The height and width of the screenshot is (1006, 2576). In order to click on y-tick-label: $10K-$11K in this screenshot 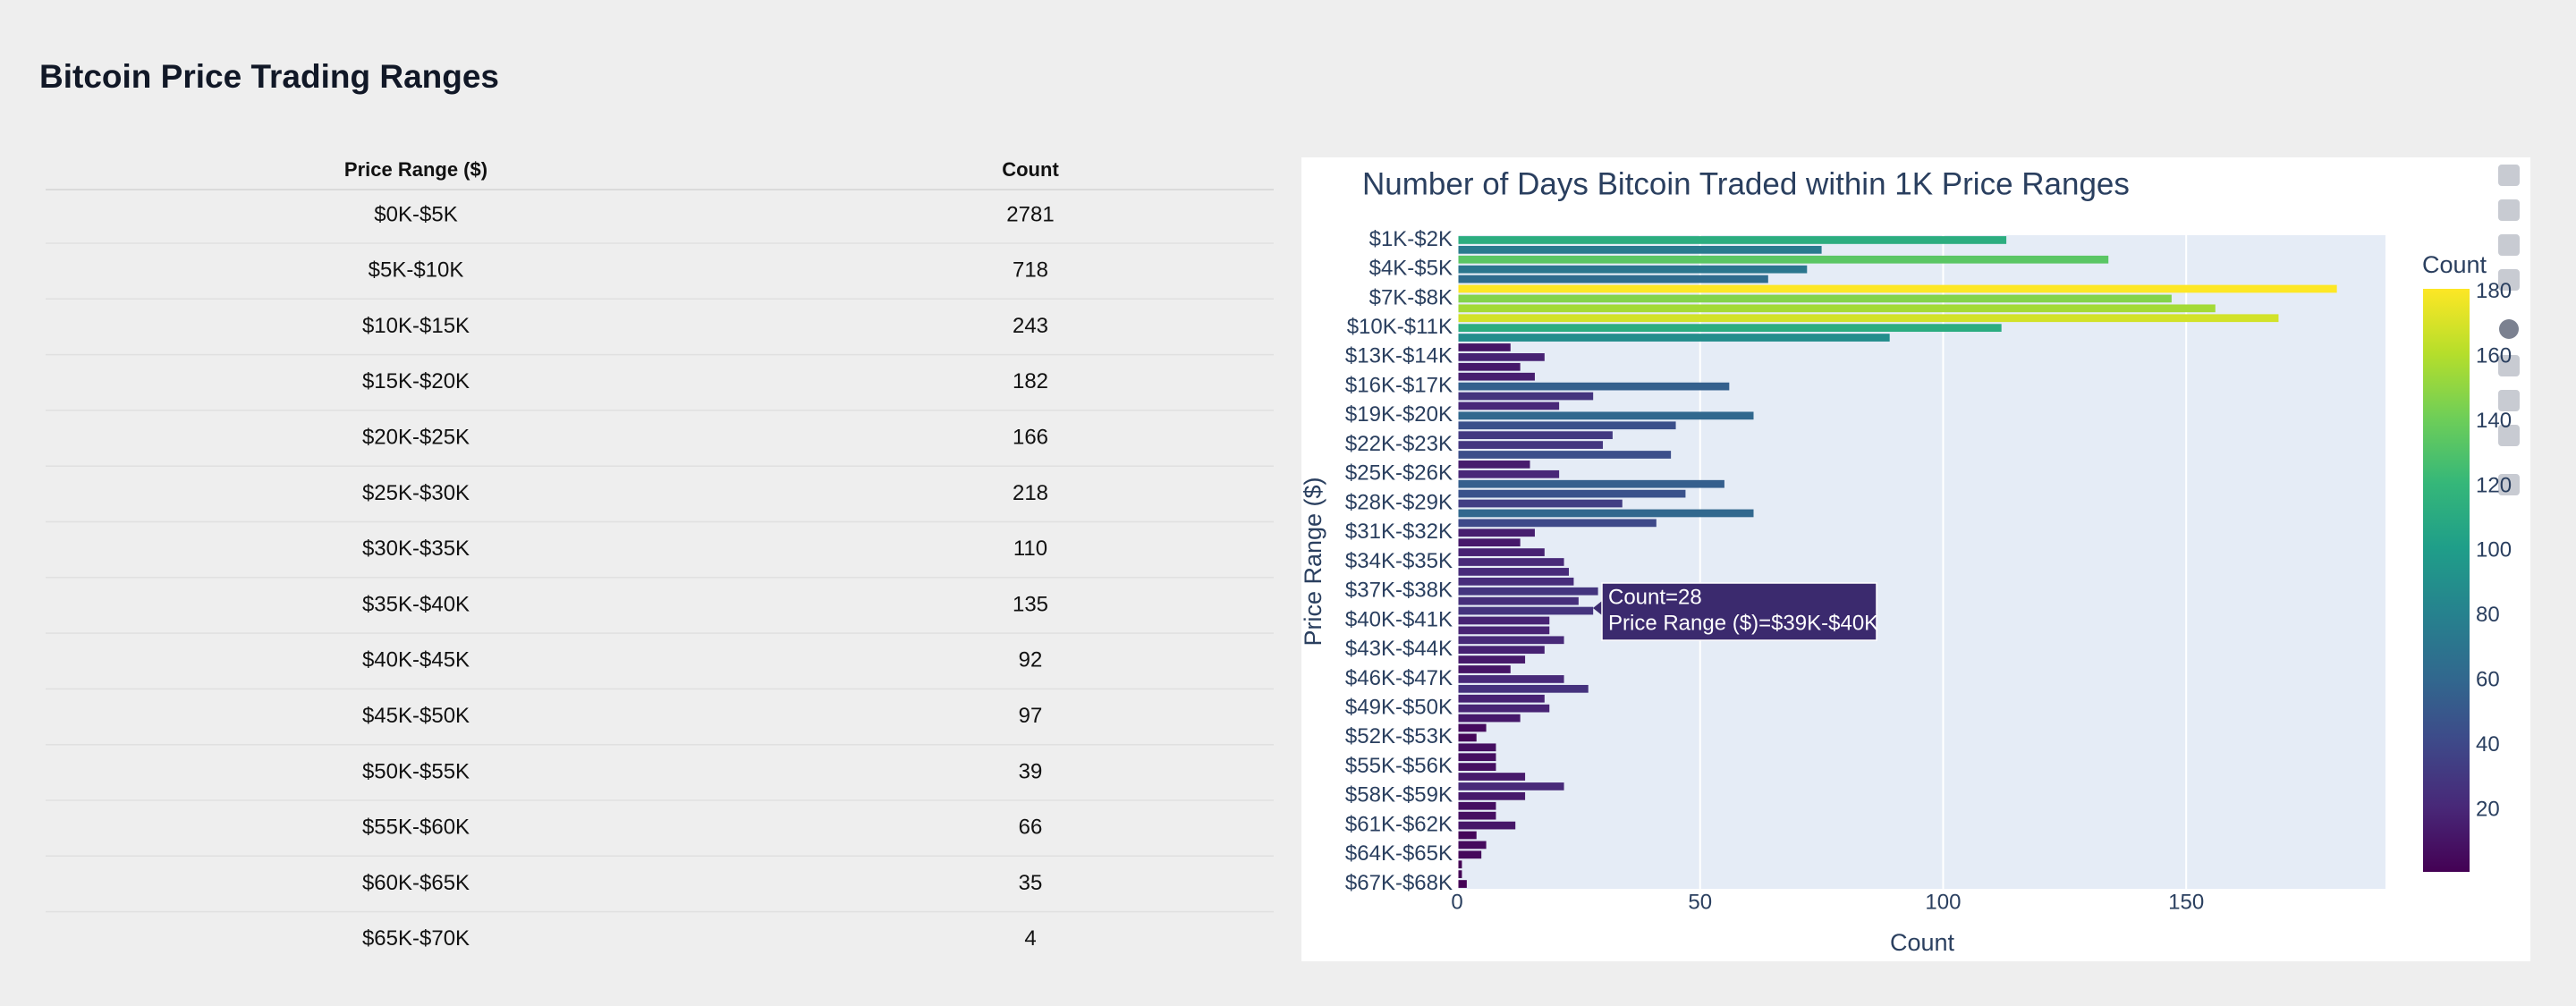, I will do `click(1400, 327)`.